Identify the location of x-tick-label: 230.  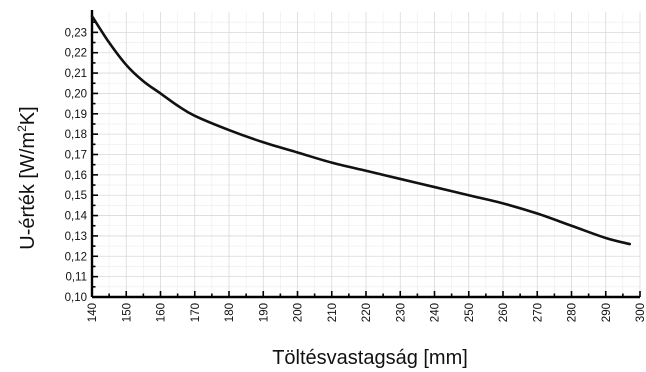
(401, 312).